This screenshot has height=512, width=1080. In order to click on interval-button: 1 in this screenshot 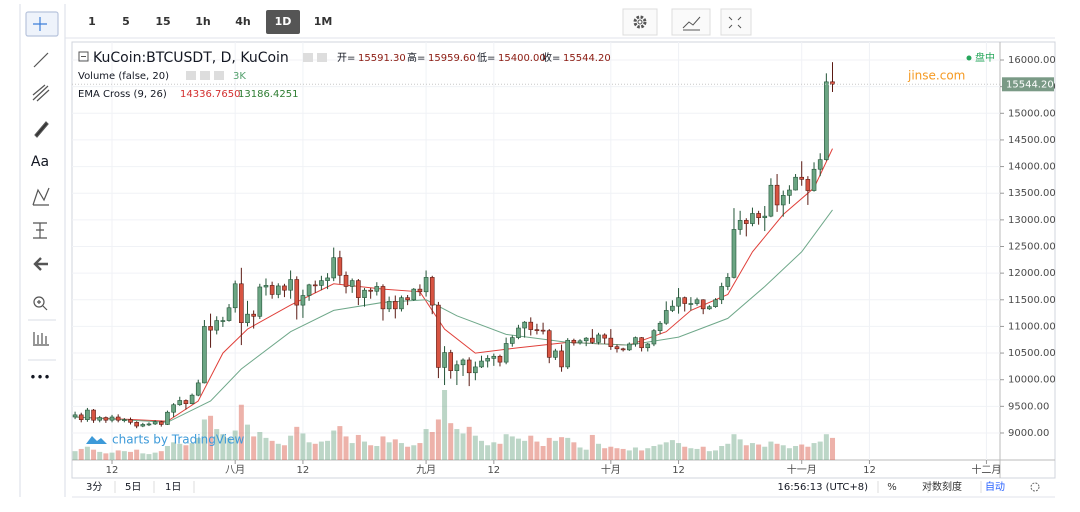, I will do `click(92, 21)`.